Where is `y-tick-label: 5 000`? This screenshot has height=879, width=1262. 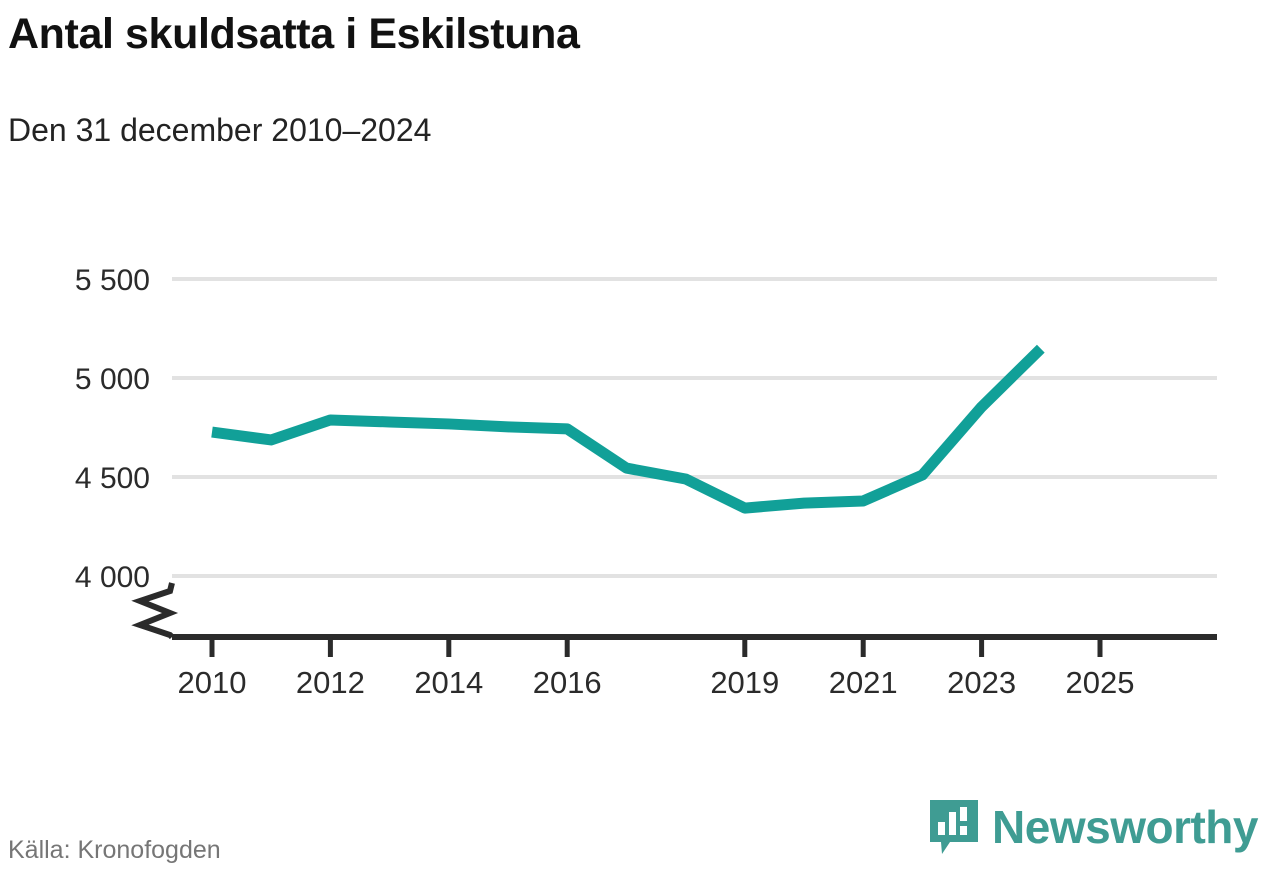 y-tick-label: 5 000 is located at coordinates (112, 379).